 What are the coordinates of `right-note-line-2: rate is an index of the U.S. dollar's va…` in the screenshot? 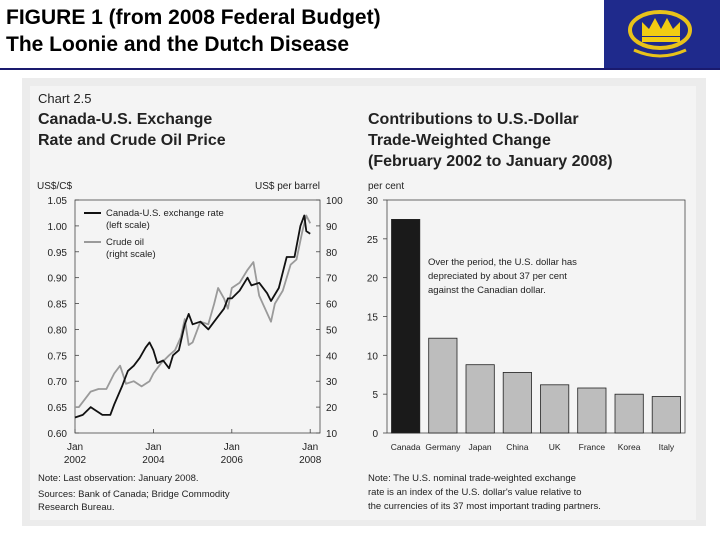 It's located at (475, 492).